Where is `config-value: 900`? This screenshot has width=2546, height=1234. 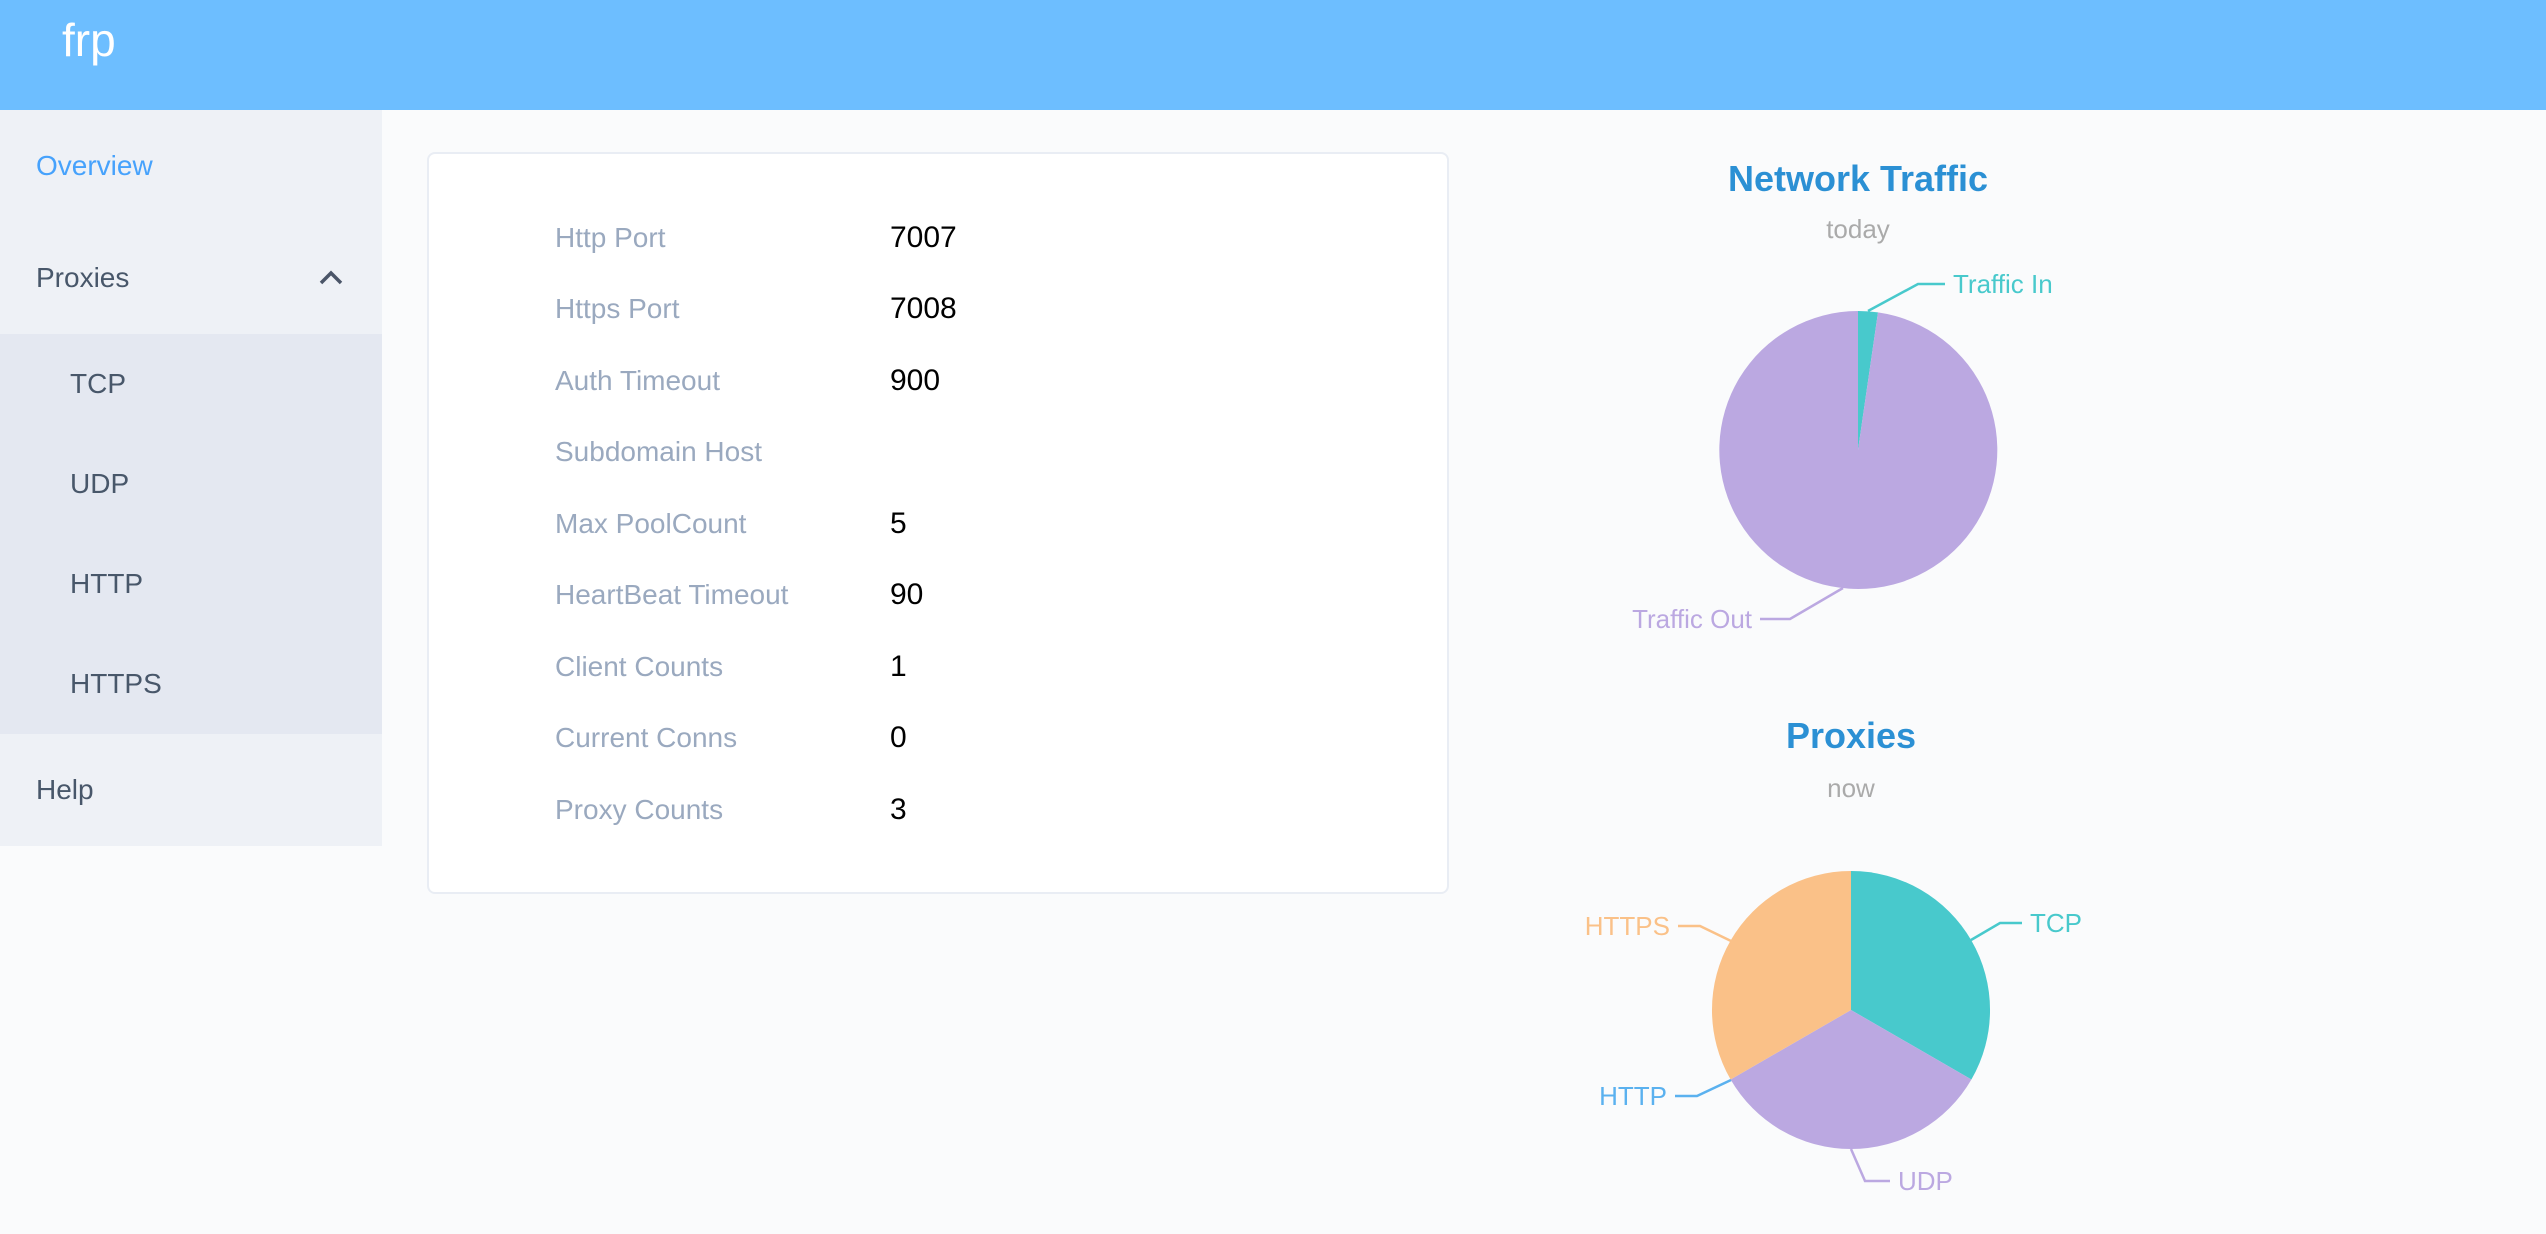 config-value: 900 is located at coordinates (915, 380).